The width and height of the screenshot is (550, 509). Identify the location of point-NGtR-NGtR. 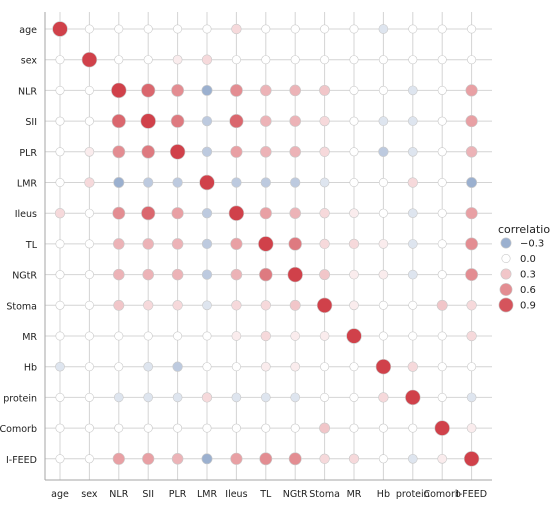
(295, 274).